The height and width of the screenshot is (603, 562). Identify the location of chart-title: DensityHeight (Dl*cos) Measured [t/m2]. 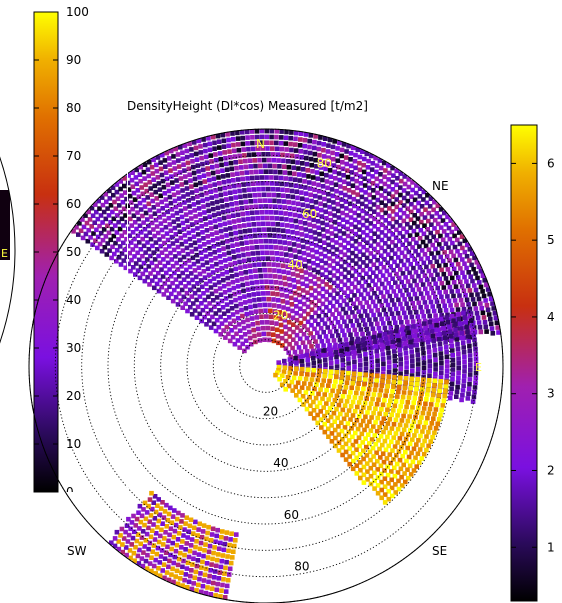
(247, 106).